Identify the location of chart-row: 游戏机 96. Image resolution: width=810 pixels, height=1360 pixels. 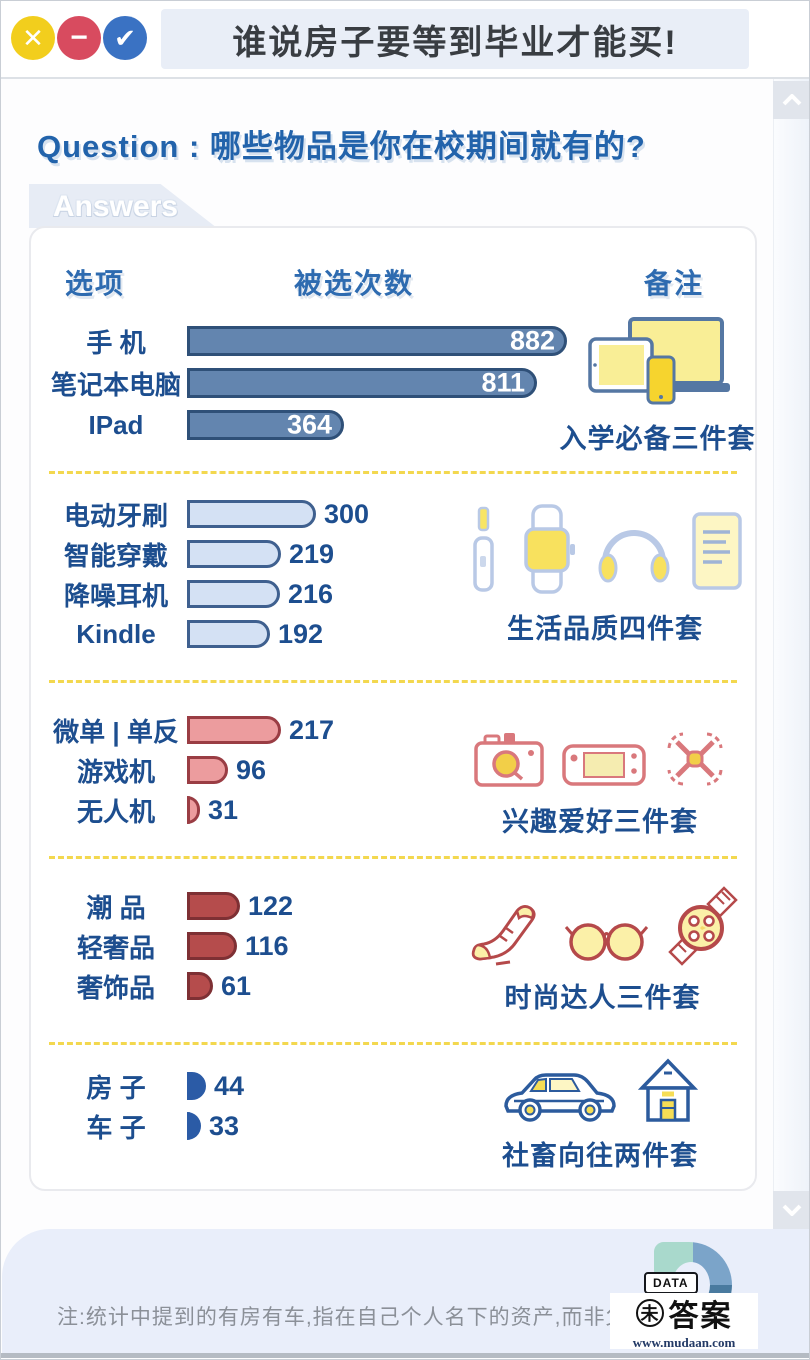
(395, 770).